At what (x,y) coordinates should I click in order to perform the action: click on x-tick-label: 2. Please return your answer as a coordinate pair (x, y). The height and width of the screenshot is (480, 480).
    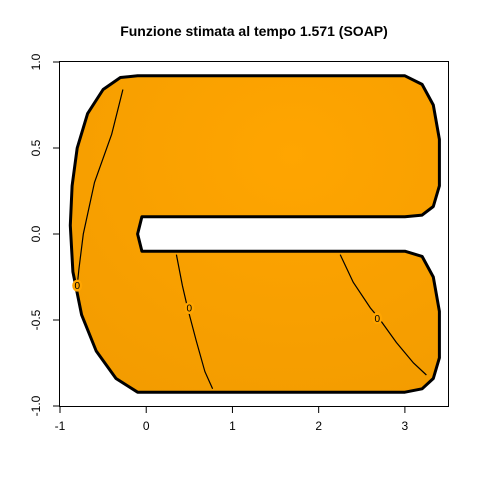
    Looking at the image, I should click on (318, 426).